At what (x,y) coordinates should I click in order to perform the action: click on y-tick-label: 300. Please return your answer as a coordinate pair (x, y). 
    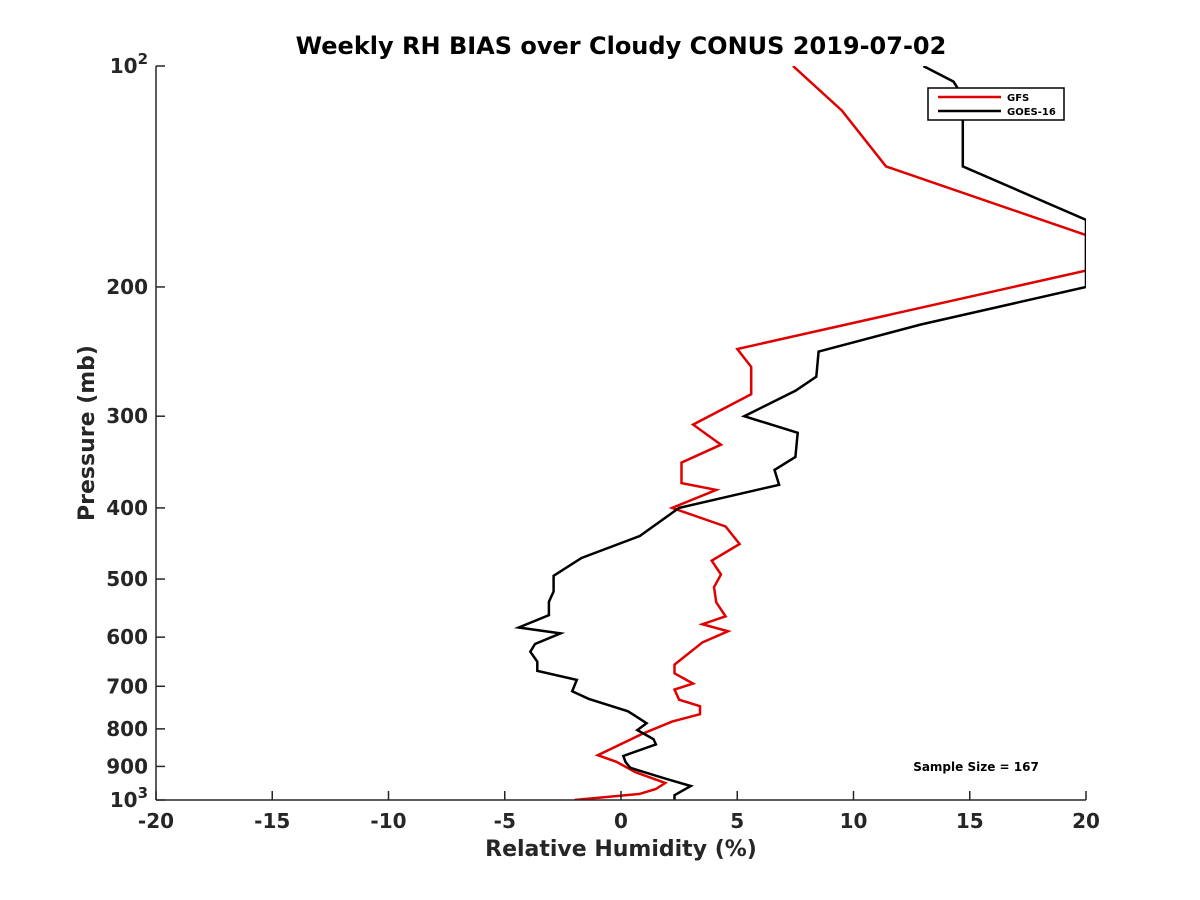
    Looking at the image, I should click on (127, 416).